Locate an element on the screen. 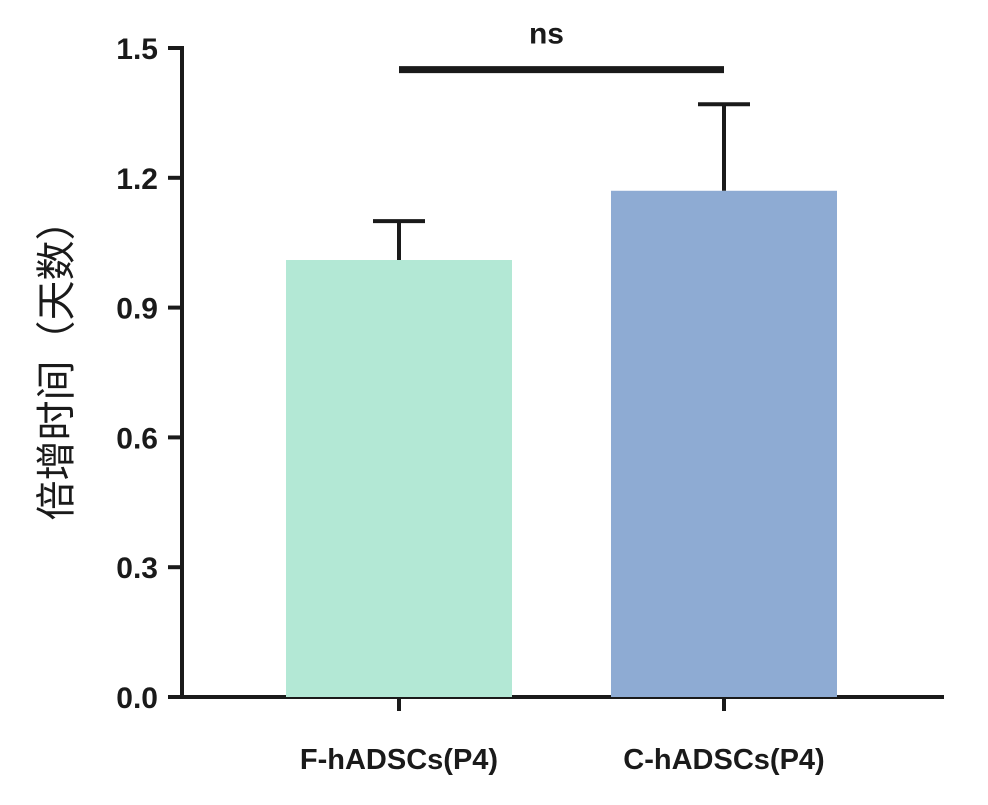 The image size is (988, 805). x-category-labels: F-hADSCs(P4) C-hADSCs(P4) is located at coordinates (562, 760).